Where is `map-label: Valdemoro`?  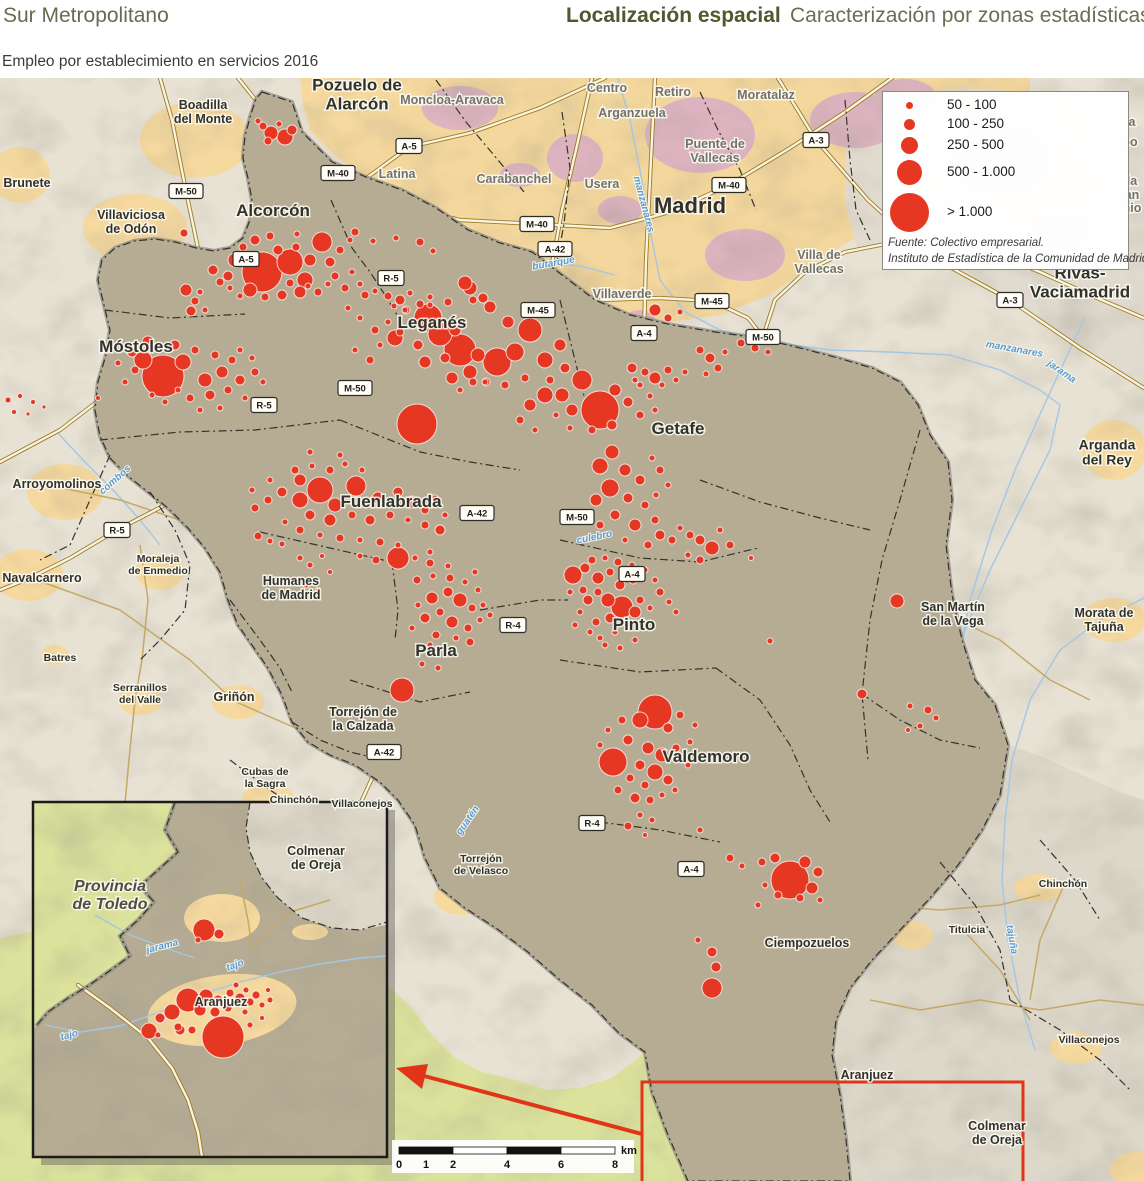 map-label: Valdemoro is located at coordinates (706, 756).